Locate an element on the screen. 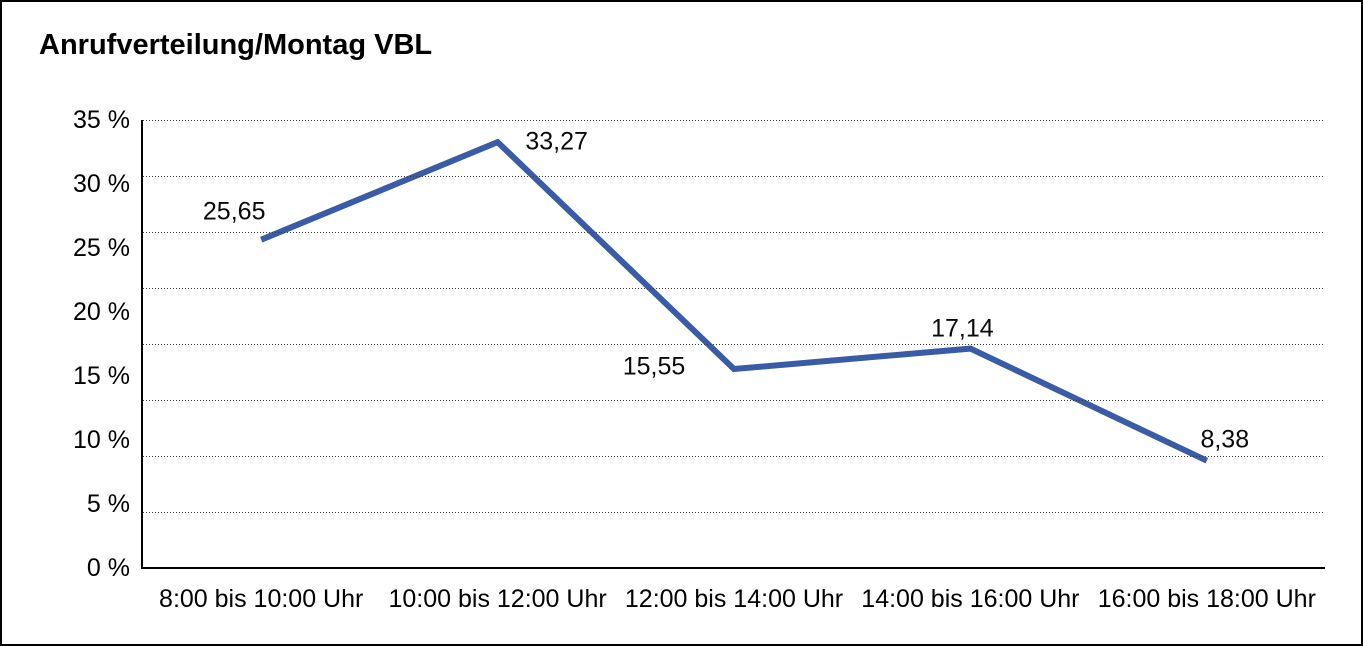  y-axis-tick-label: 10 % is located at coordinates (101, 440).